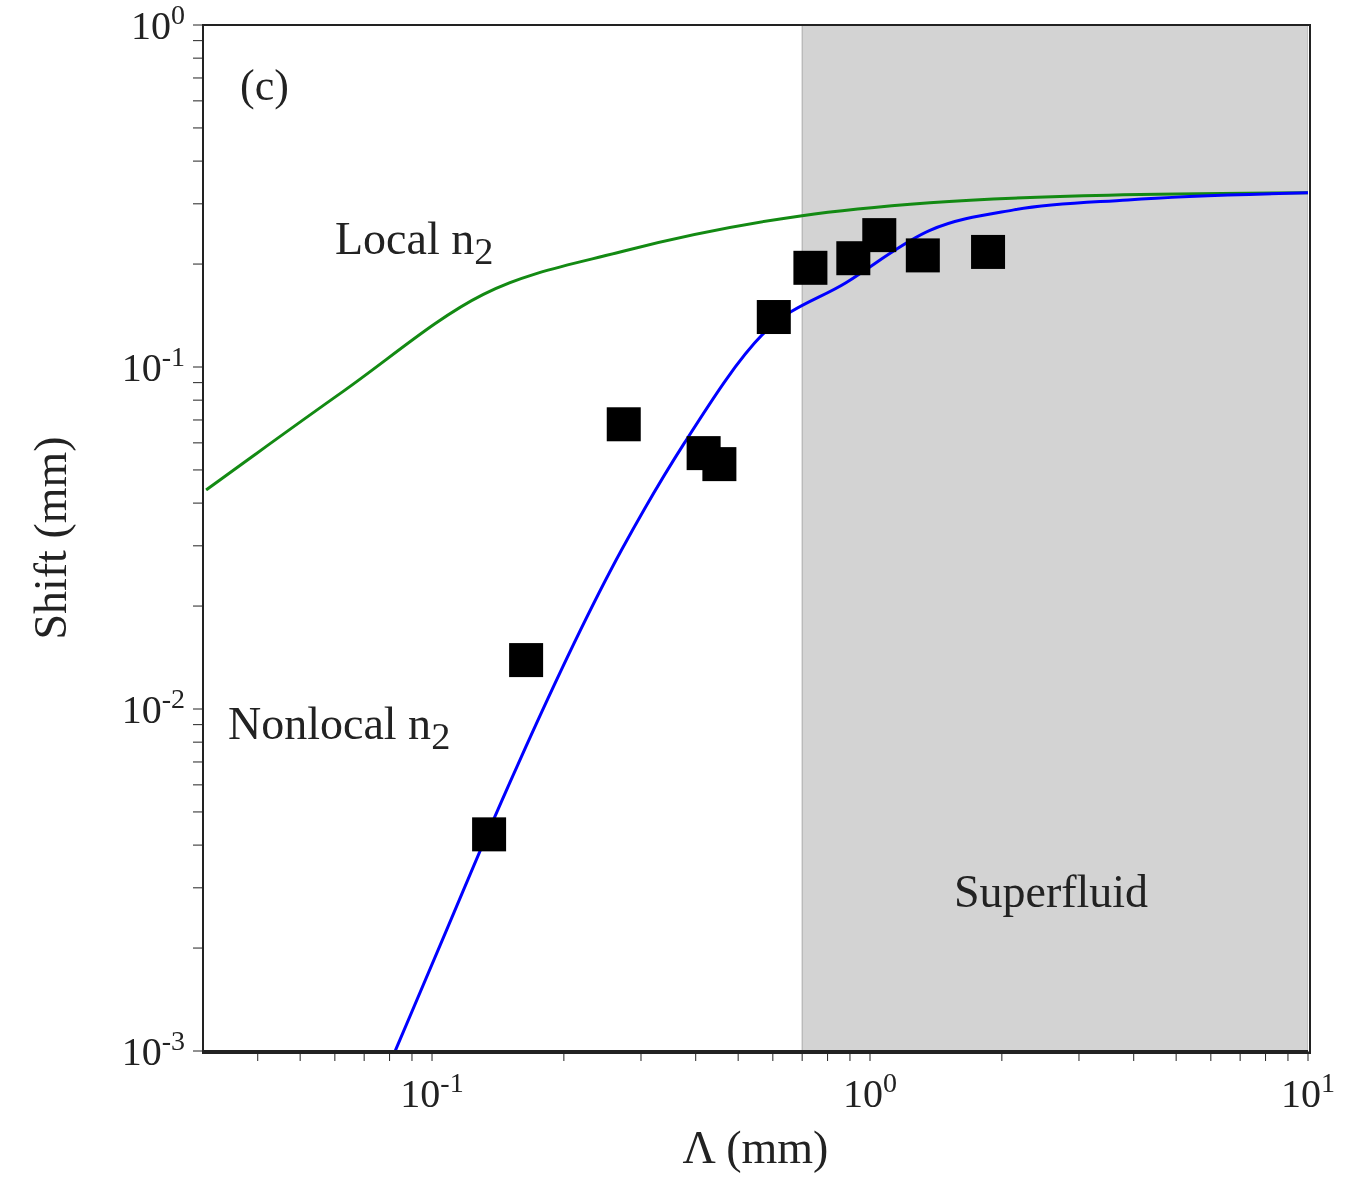  What do you see at coordinates (153, 707) in the screenshot?
I see `y-tick-label: 10$^{-2}$` at bounding box center [153, 707].